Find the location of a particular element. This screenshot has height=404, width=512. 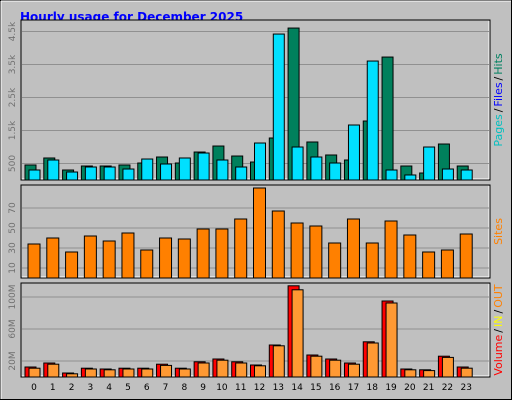

y-tick-label: 70 is located at coordinates (13, 208).